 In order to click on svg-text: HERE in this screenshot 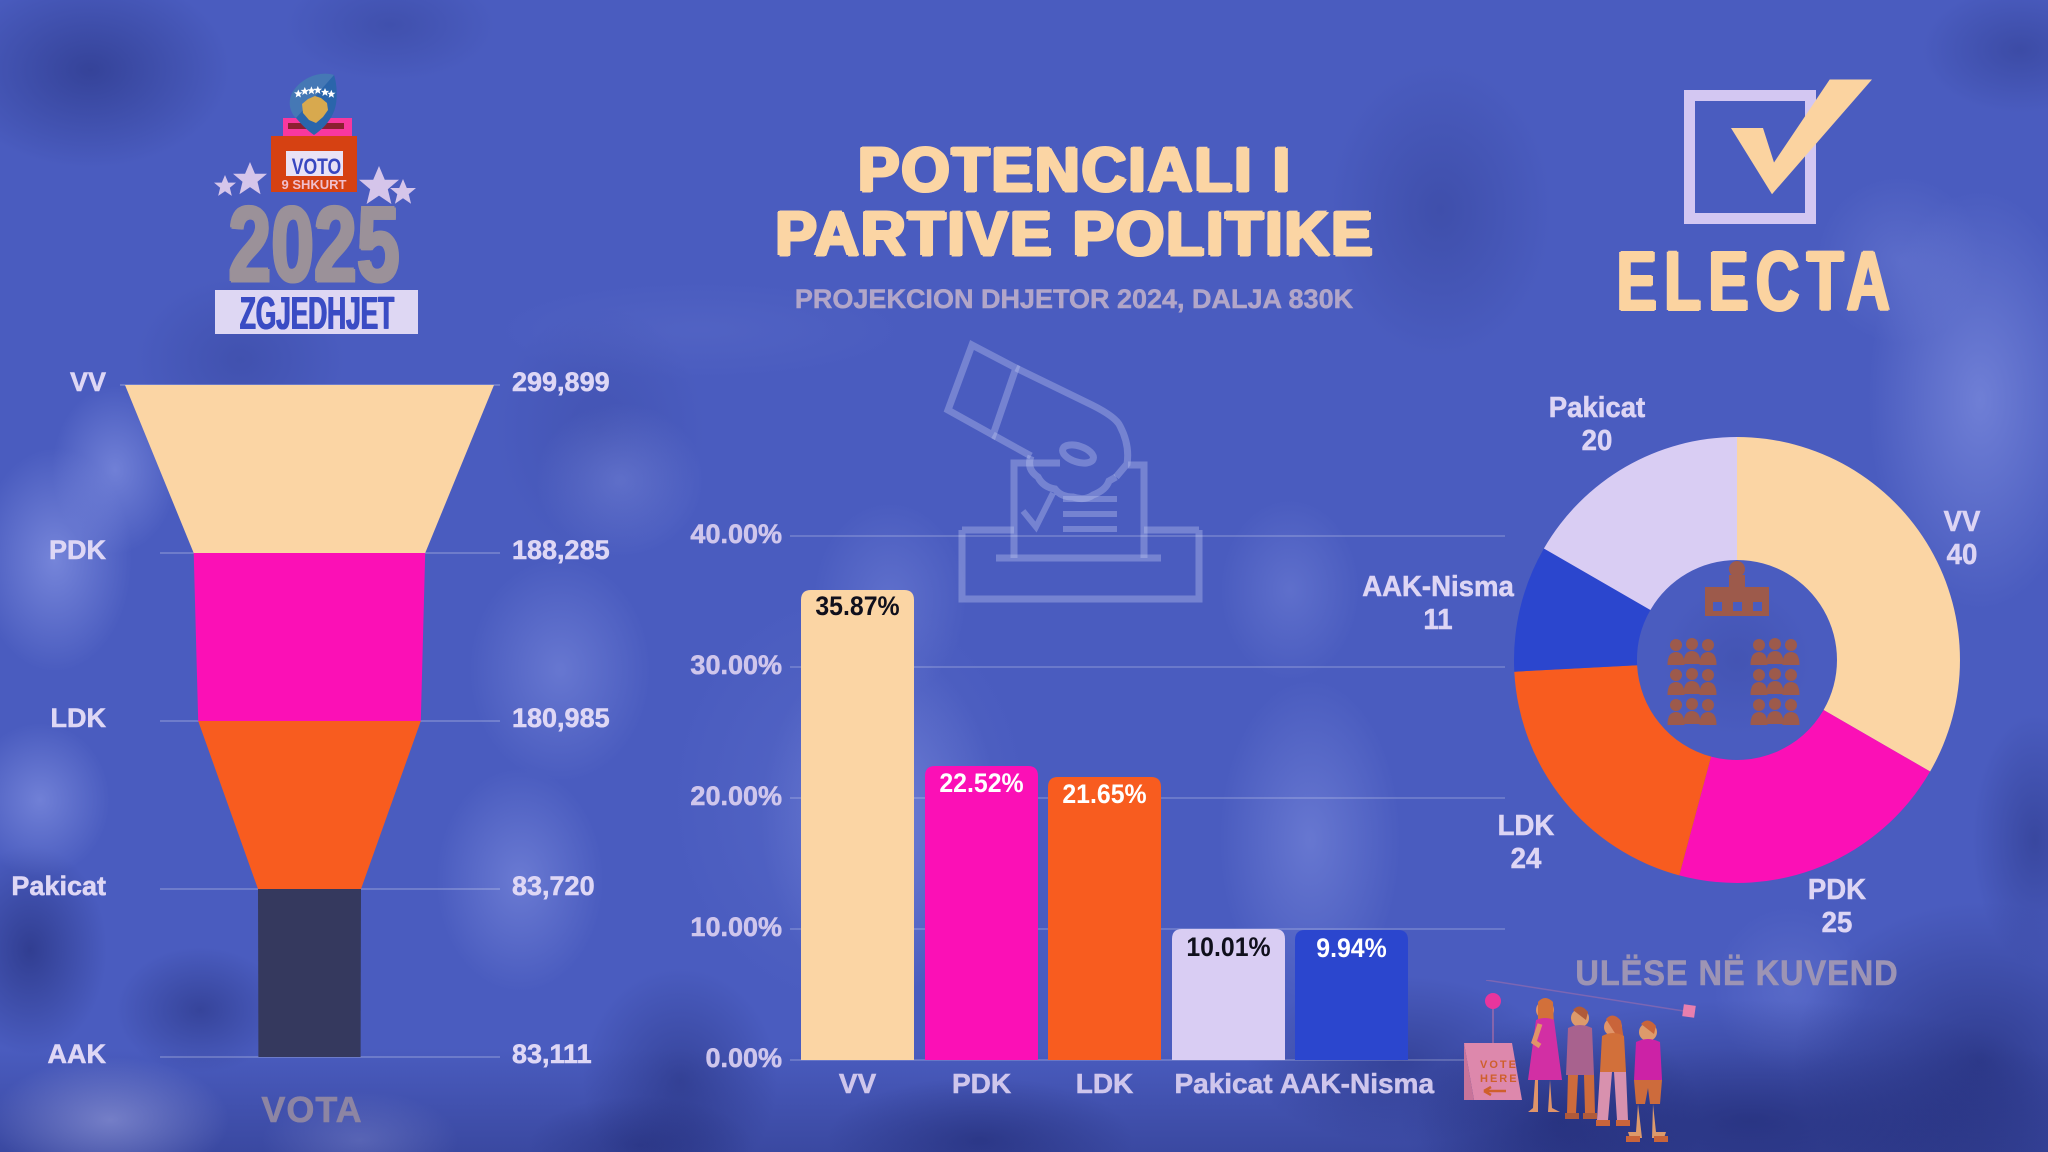, I will do `click(1499, 1079)`.